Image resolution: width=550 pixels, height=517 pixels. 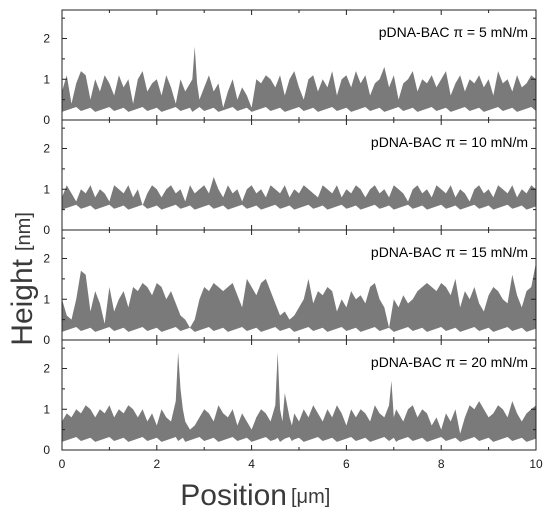 What do you see at coordinates (301, 464) in the screenshot?
I see `x-tick-labels: 0 2 4 6 8 10` at bounding box center [301, 464].